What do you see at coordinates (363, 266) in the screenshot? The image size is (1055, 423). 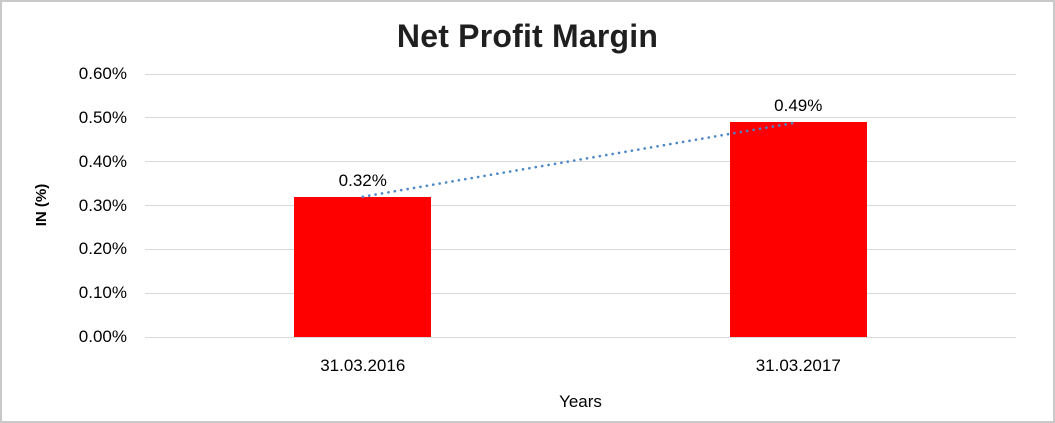 I see `bar-31.03.2016` at bounding box center [363, 266].